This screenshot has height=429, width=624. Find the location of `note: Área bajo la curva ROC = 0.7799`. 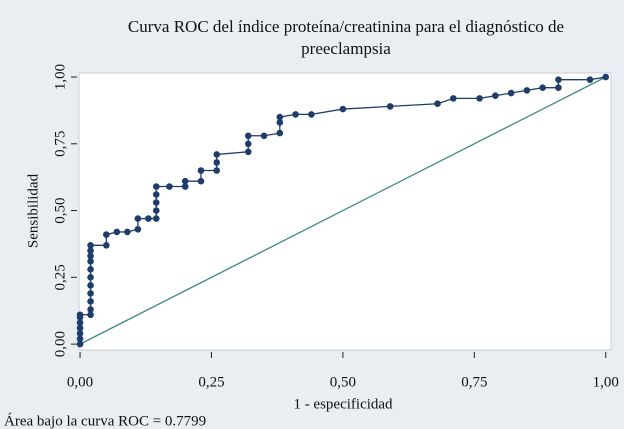

note: Área bajo la curva ROC = 0.7799 is located at coordinates (105, 420).